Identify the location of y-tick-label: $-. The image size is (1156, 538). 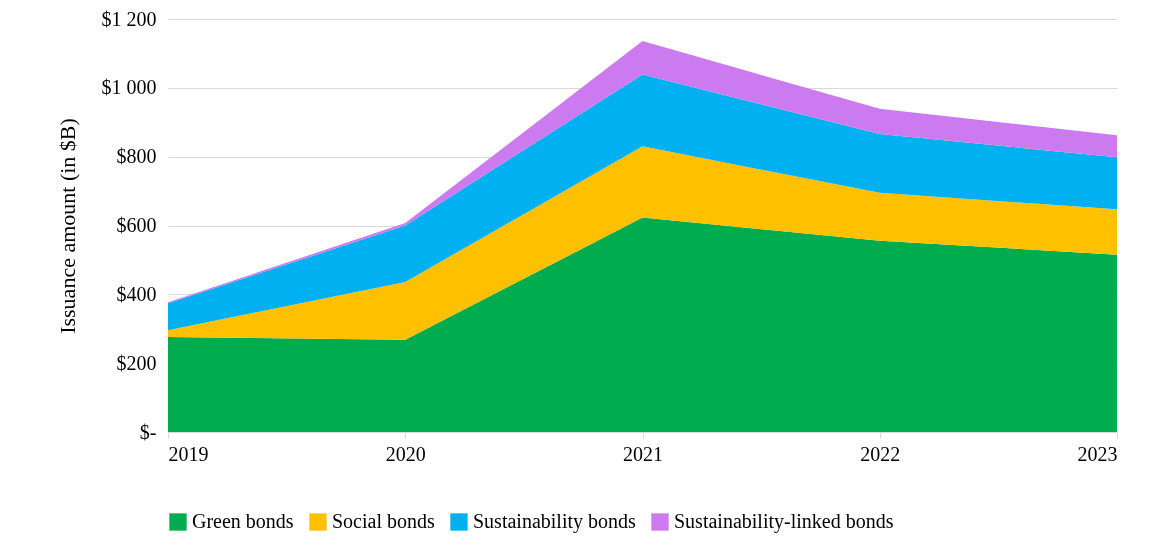
(148, 431).